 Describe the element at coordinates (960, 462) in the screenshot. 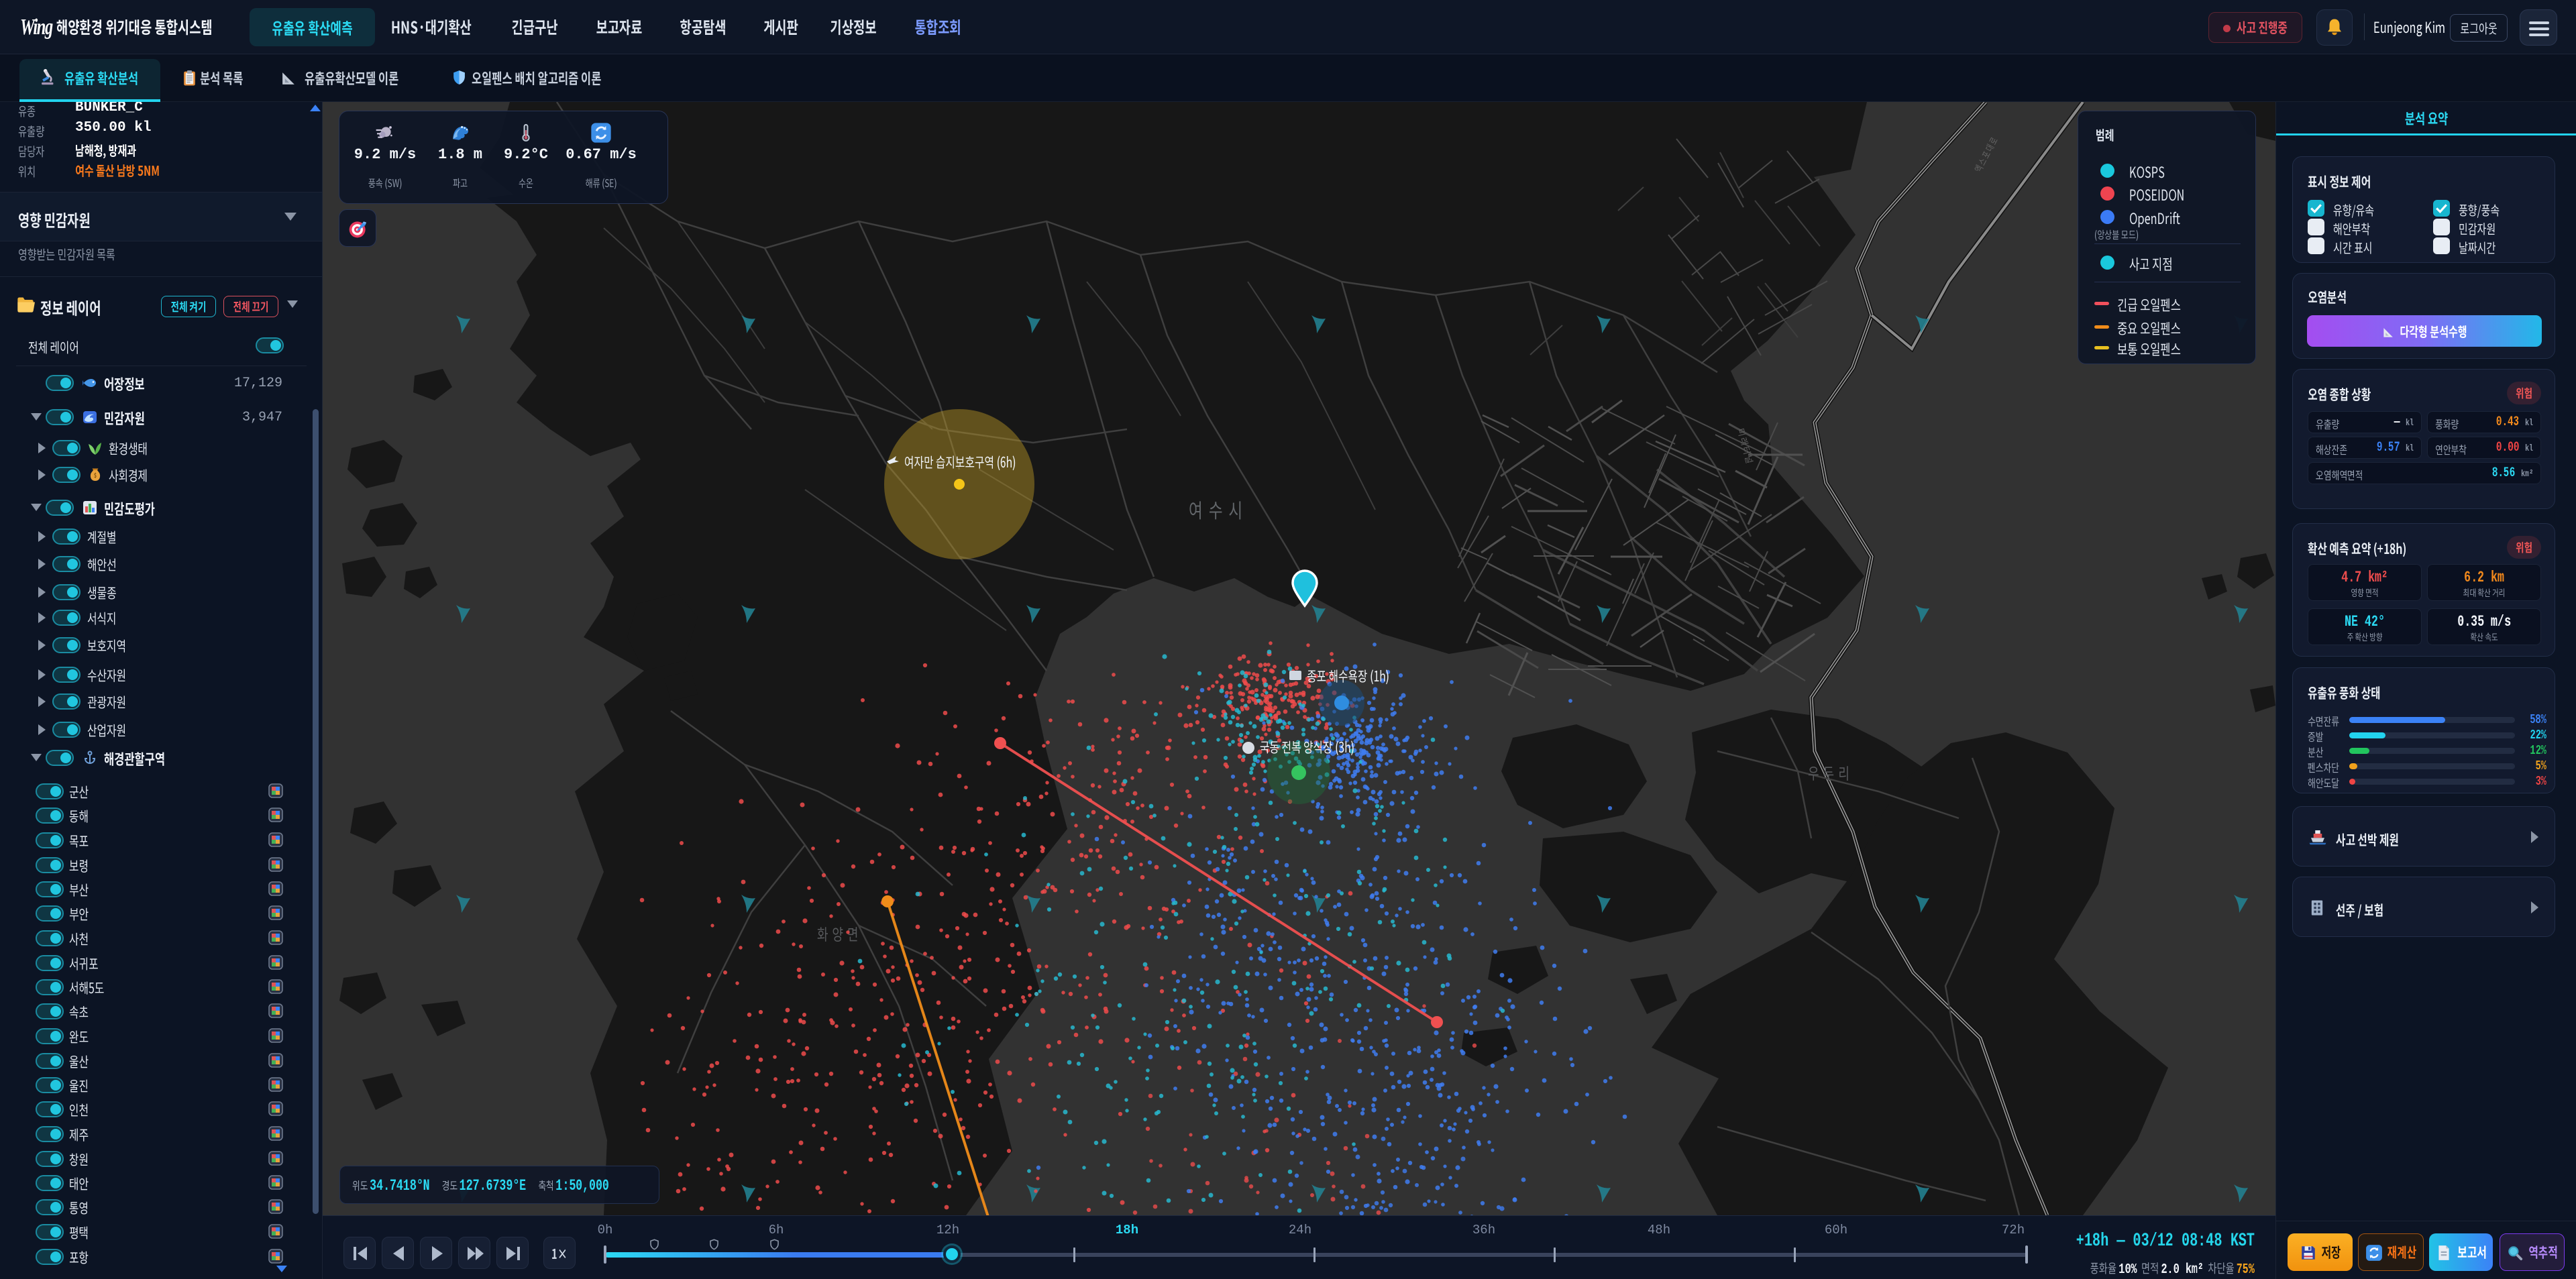

I see `svg-text: 여자만 습지보호구역 (6h)` at that location.